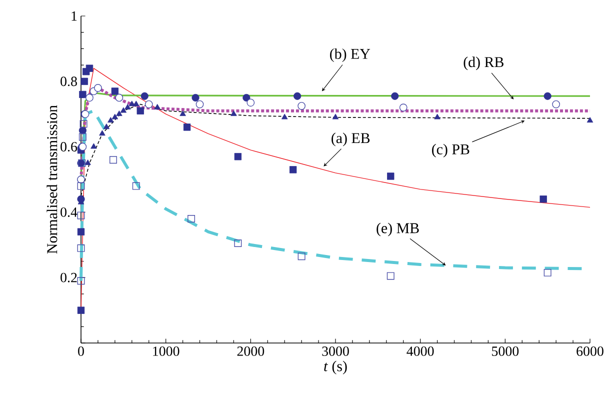  I want to click on x-tick-label: 3000, so click(335, 351).